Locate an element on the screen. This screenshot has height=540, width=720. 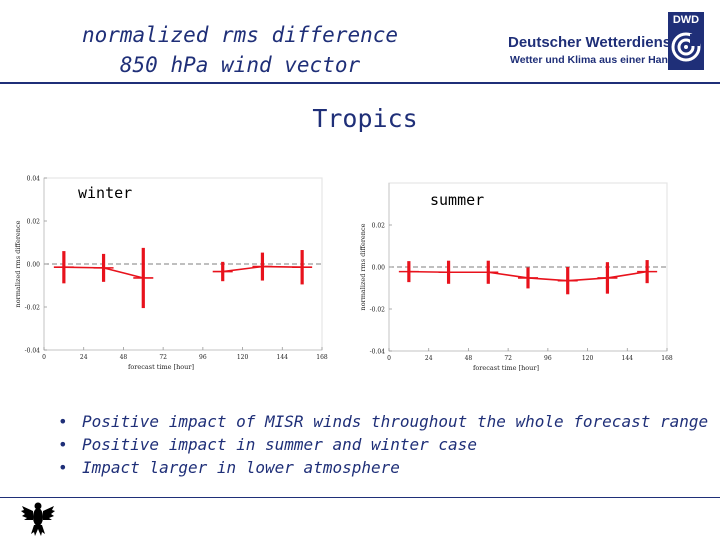
bullet-item: • Impact larger in lower atmosphere is located at coordinates (382, 467).